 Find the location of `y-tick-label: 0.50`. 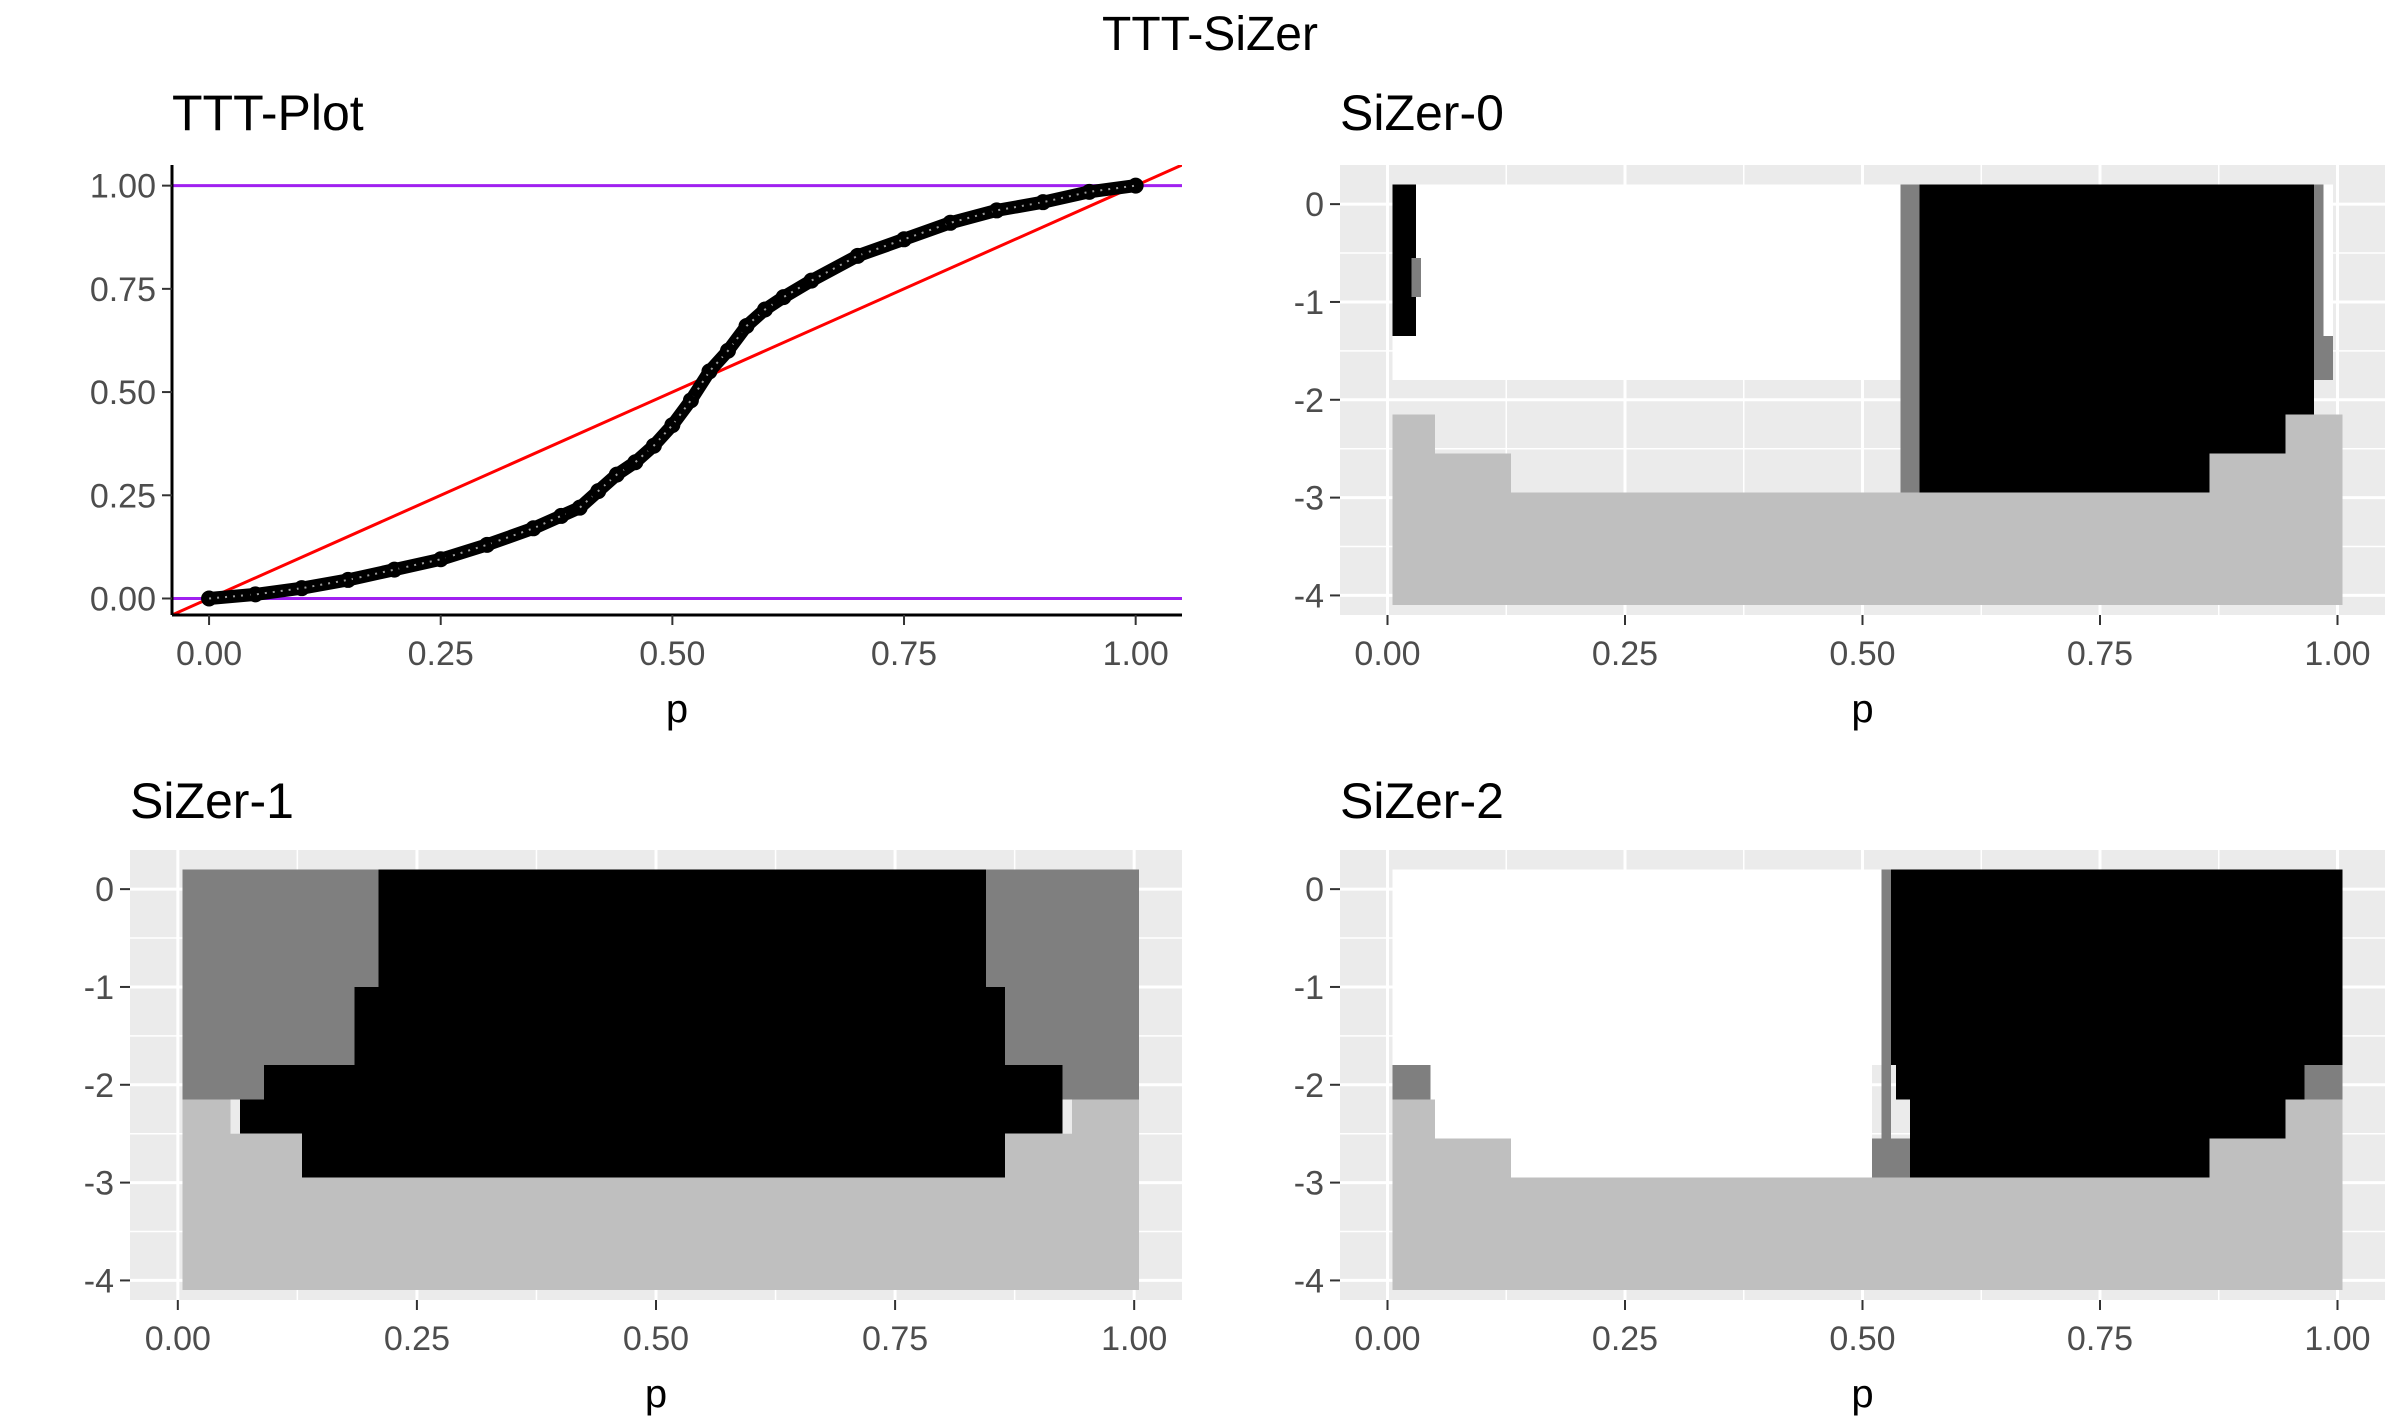

y-tick-label: 0.50 is located at coordinates (123, 393).